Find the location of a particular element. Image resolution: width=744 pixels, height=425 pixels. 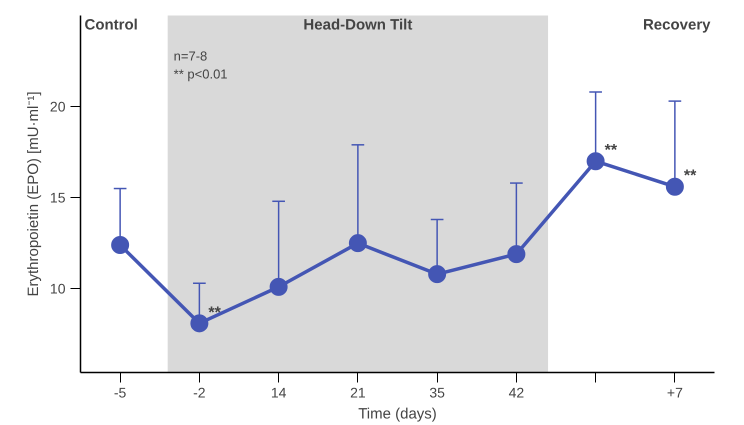

y-tick-label: 10 is located at coordinates (58, 288).